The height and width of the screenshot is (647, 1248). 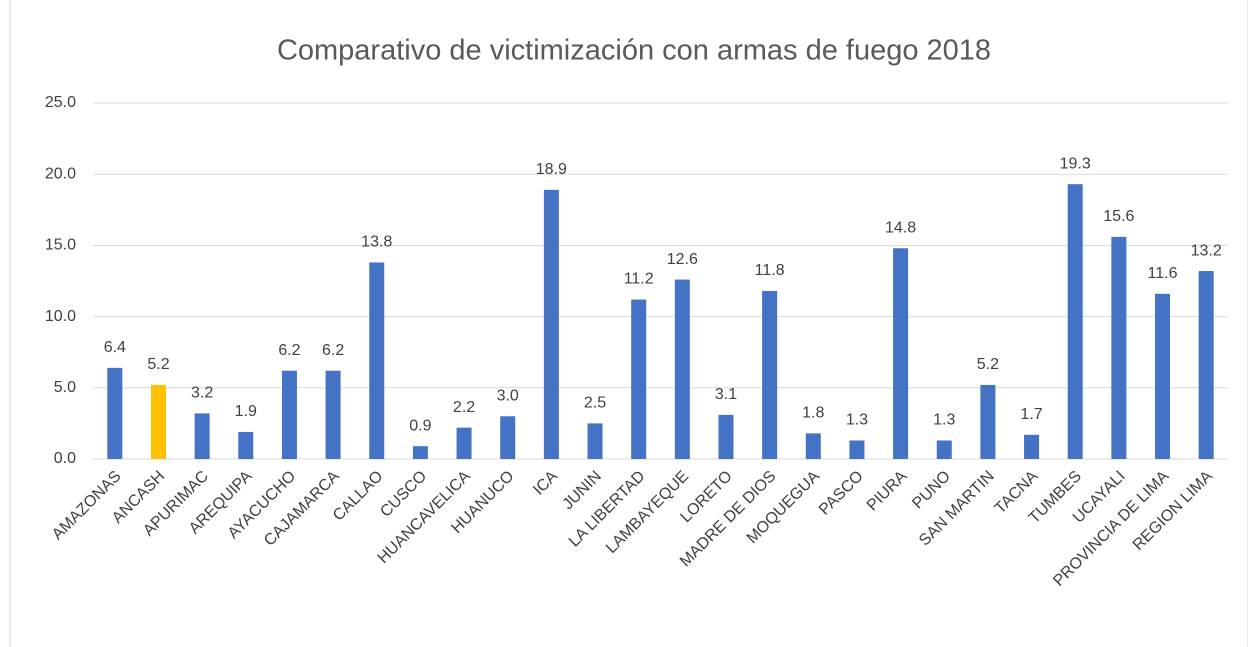 I want to click on value-label: 11.2, so click(x=639, y=279).